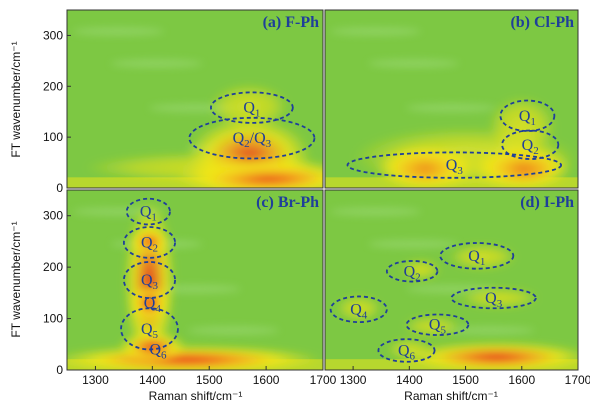  What do you see at coordinates (16, 279) in the screenshot?
I see `y-axis-label-bottom: FT wavenumber/cm⁻¹` at bounding box center [16, 279].